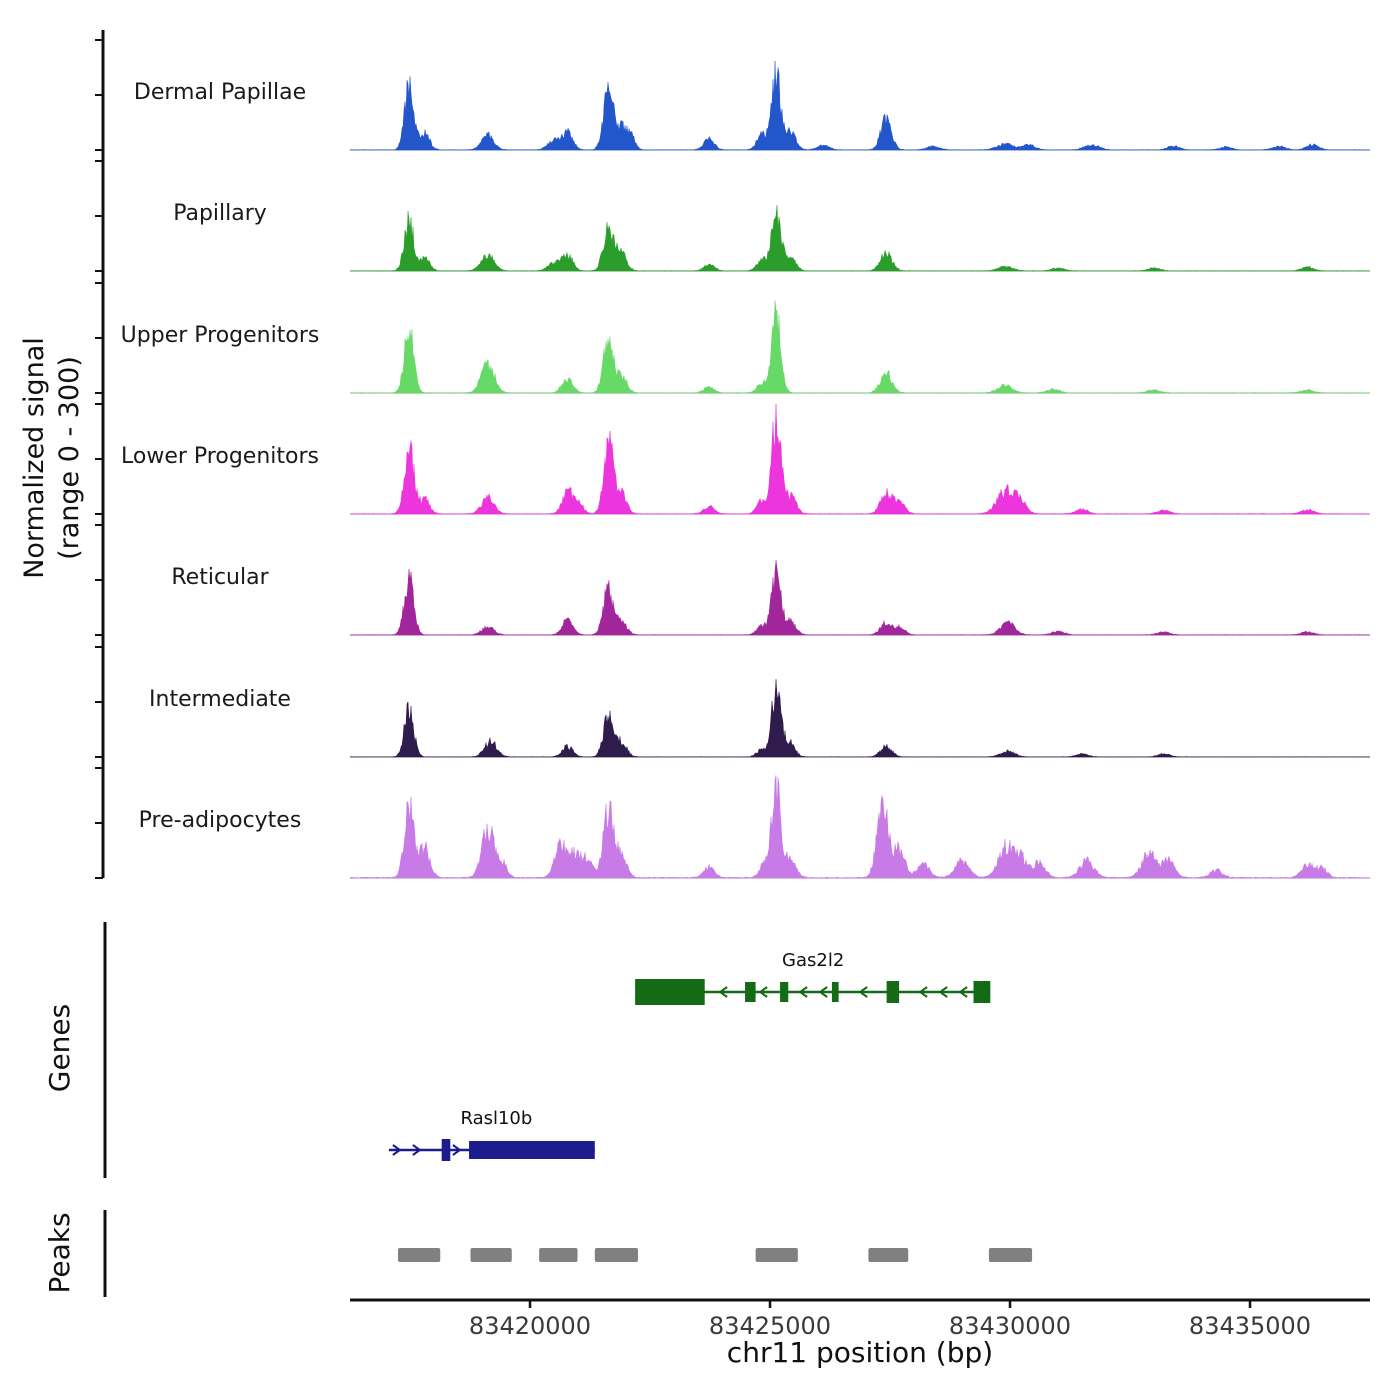 The width and height of the screenshot is (1400, 1400). I want to click on signal-track-dermal-papillae, so click(860, 105).